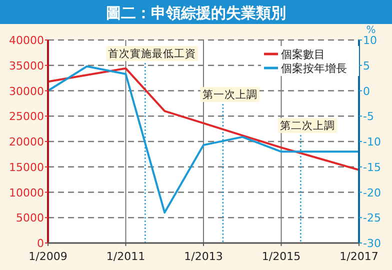 This screenshot has height=270, width=392. Describe the element at coordinates (30, 218) in the screenshot. I see `y-tick-label: 5000` at that location.